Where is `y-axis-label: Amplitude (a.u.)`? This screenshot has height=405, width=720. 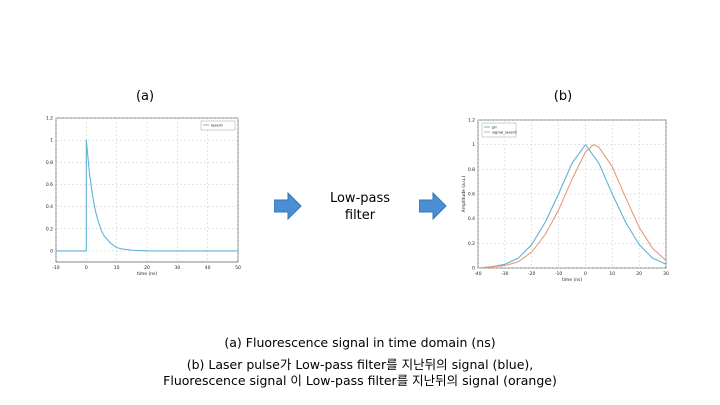 y-axis-label: Amplitude (a.u.) is located at coordinates (464, 194).